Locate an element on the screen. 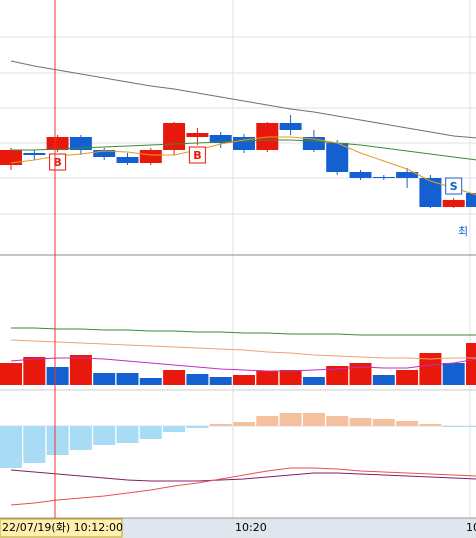 The height and width of the screenshot is (538, 476). x-tick-label: 10 is located at coordinates (471, 527).